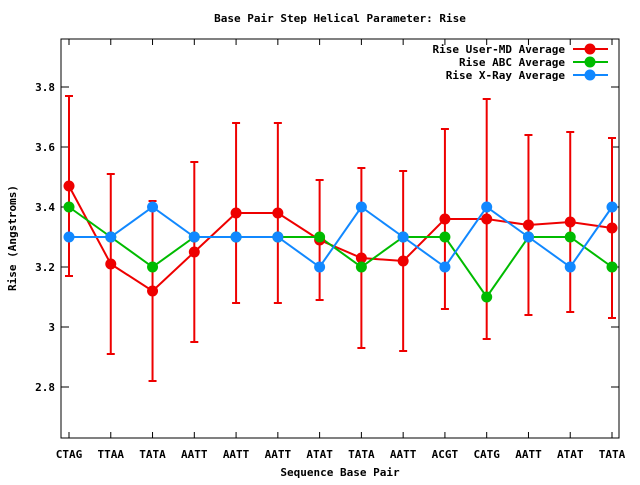  Describe the element at coordinates (445, 454) in the screenshot. I see `x-tick-label: ACGT` at that location.